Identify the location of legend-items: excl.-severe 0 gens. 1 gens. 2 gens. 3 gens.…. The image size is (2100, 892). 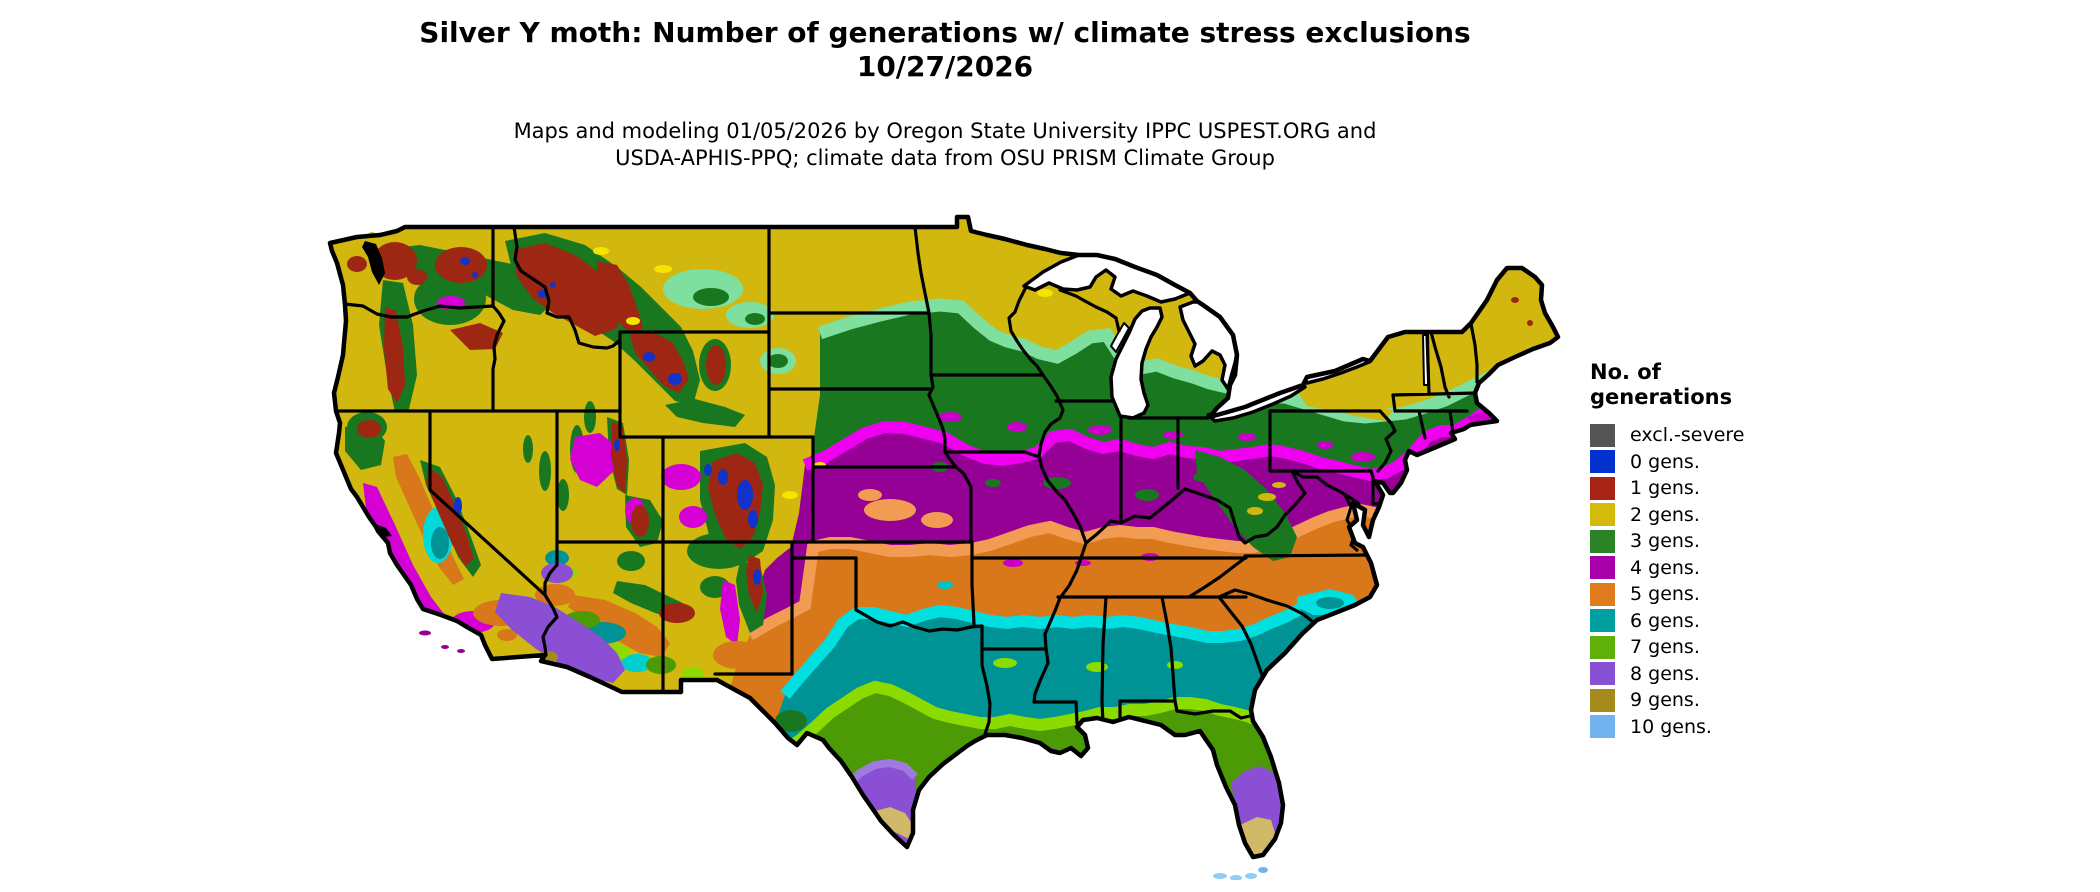
(1720, 581).